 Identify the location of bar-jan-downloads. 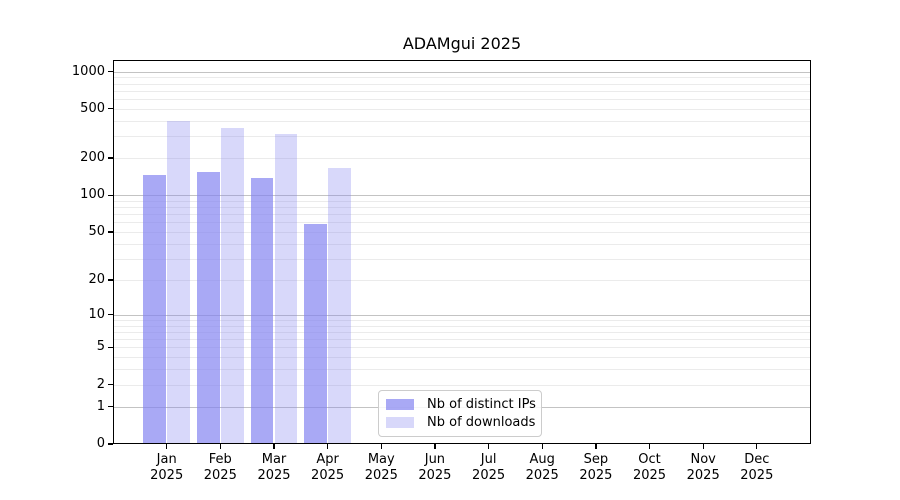
(178, 282).